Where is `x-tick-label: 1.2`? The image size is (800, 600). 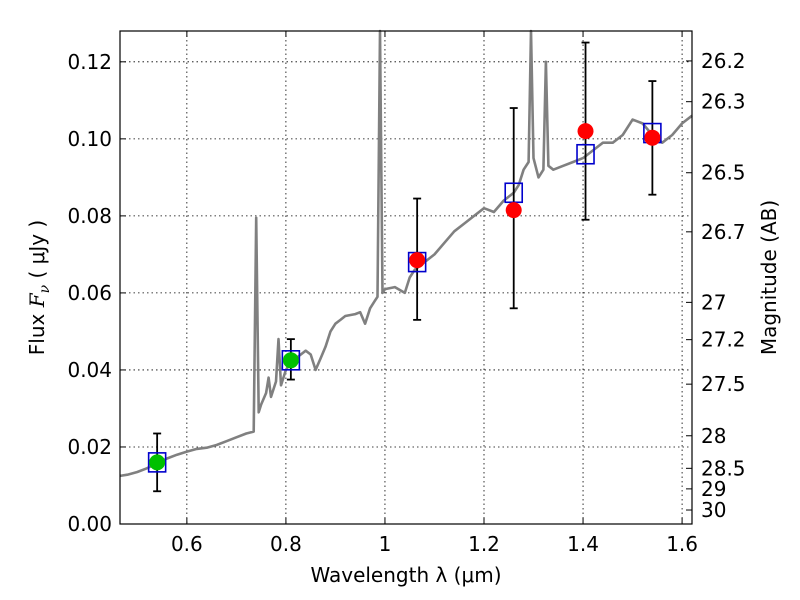 x-tick-label: 1.2 is located at coordinates (484, 544).